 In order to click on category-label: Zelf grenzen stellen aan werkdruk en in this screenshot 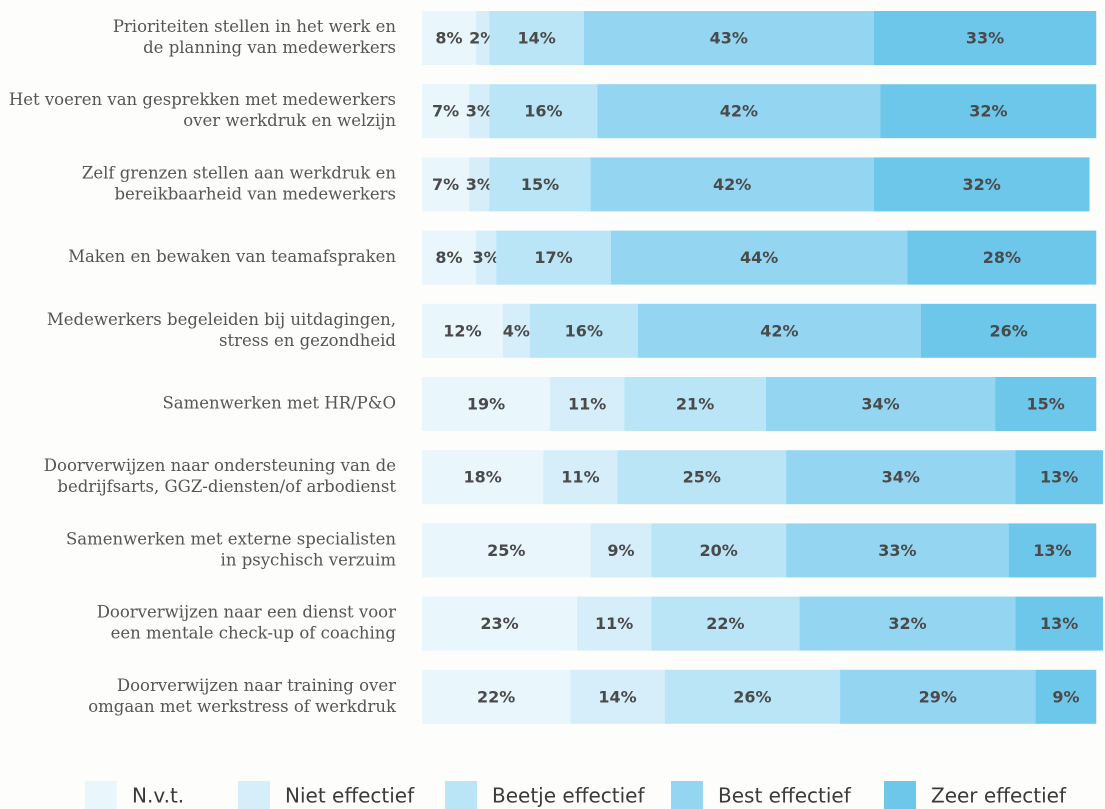, I will do `click(239, 172)`.